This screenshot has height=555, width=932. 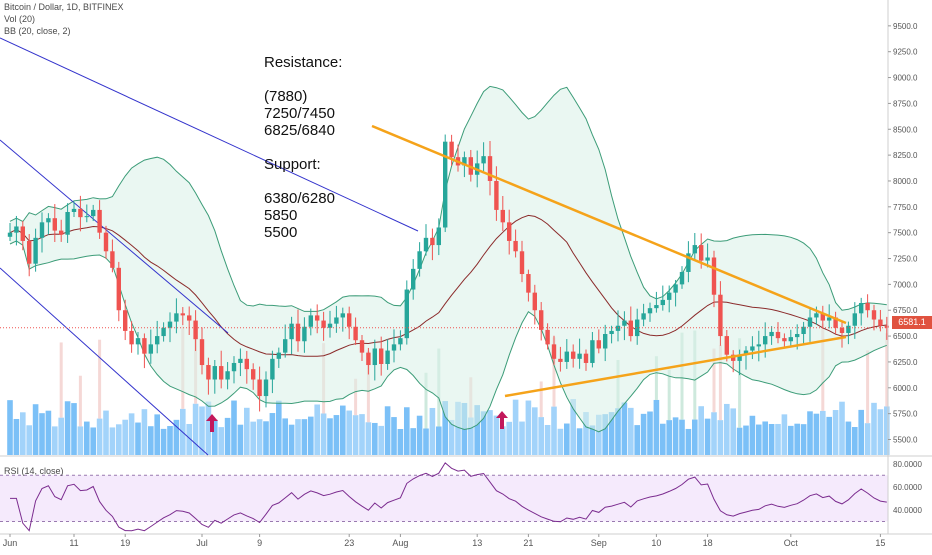 I want to click on triangle-lower-trendline, so click(x=675, y=366).